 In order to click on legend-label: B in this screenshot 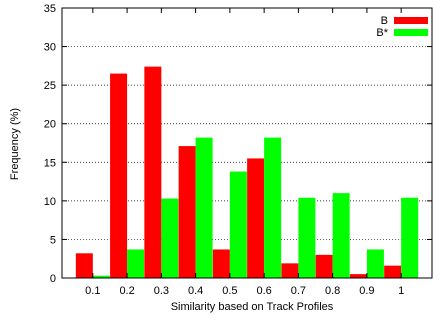, I will do `click(384, 21)`.